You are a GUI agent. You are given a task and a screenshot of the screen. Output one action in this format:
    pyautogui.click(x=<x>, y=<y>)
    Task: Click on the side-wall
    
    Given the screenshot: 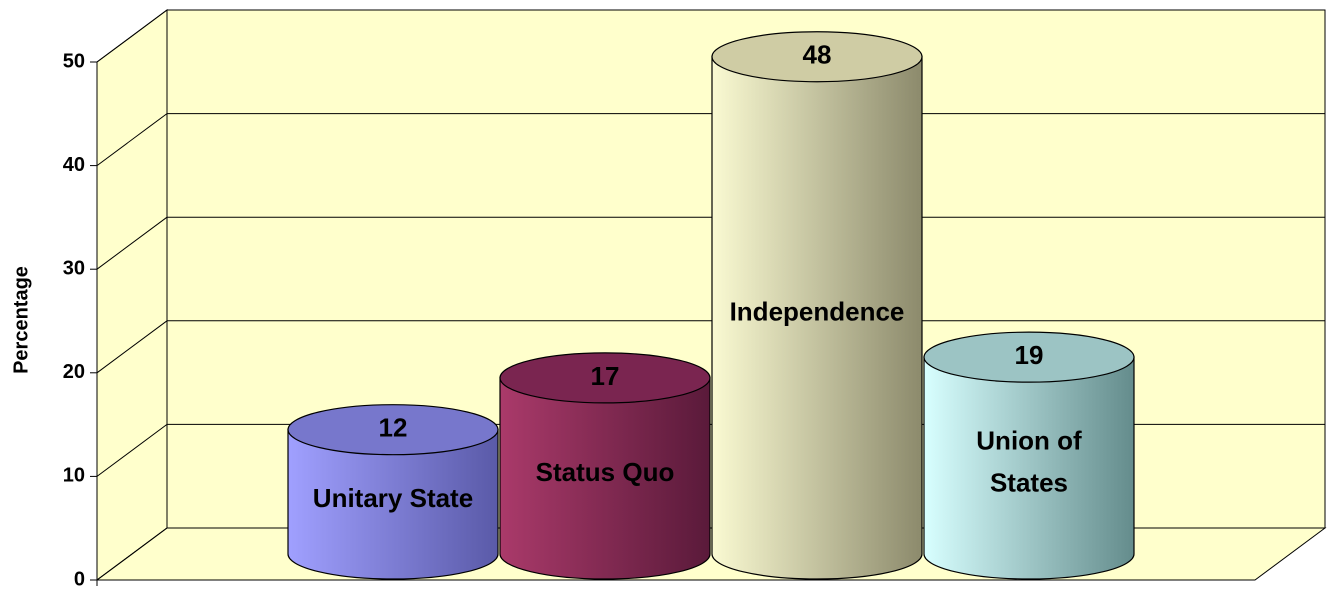 What is the action you would take?
    pyautogui.click(x=132, y=295)
    